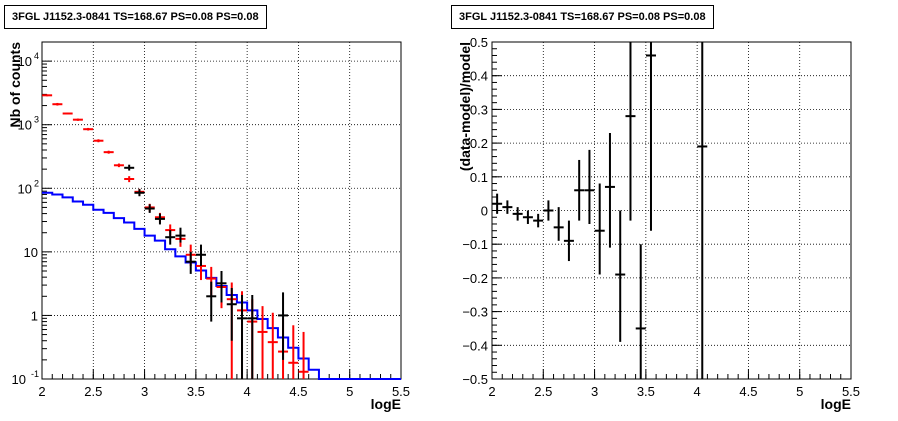 The image size is (898, 421). I want to click on y-tick-label: −0.3, so click(475, 312).